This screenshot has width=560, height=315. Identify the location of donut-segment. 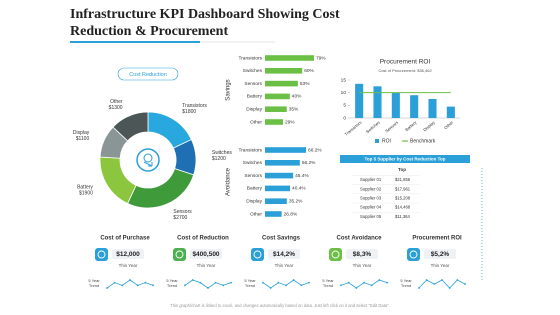
(130, 126).